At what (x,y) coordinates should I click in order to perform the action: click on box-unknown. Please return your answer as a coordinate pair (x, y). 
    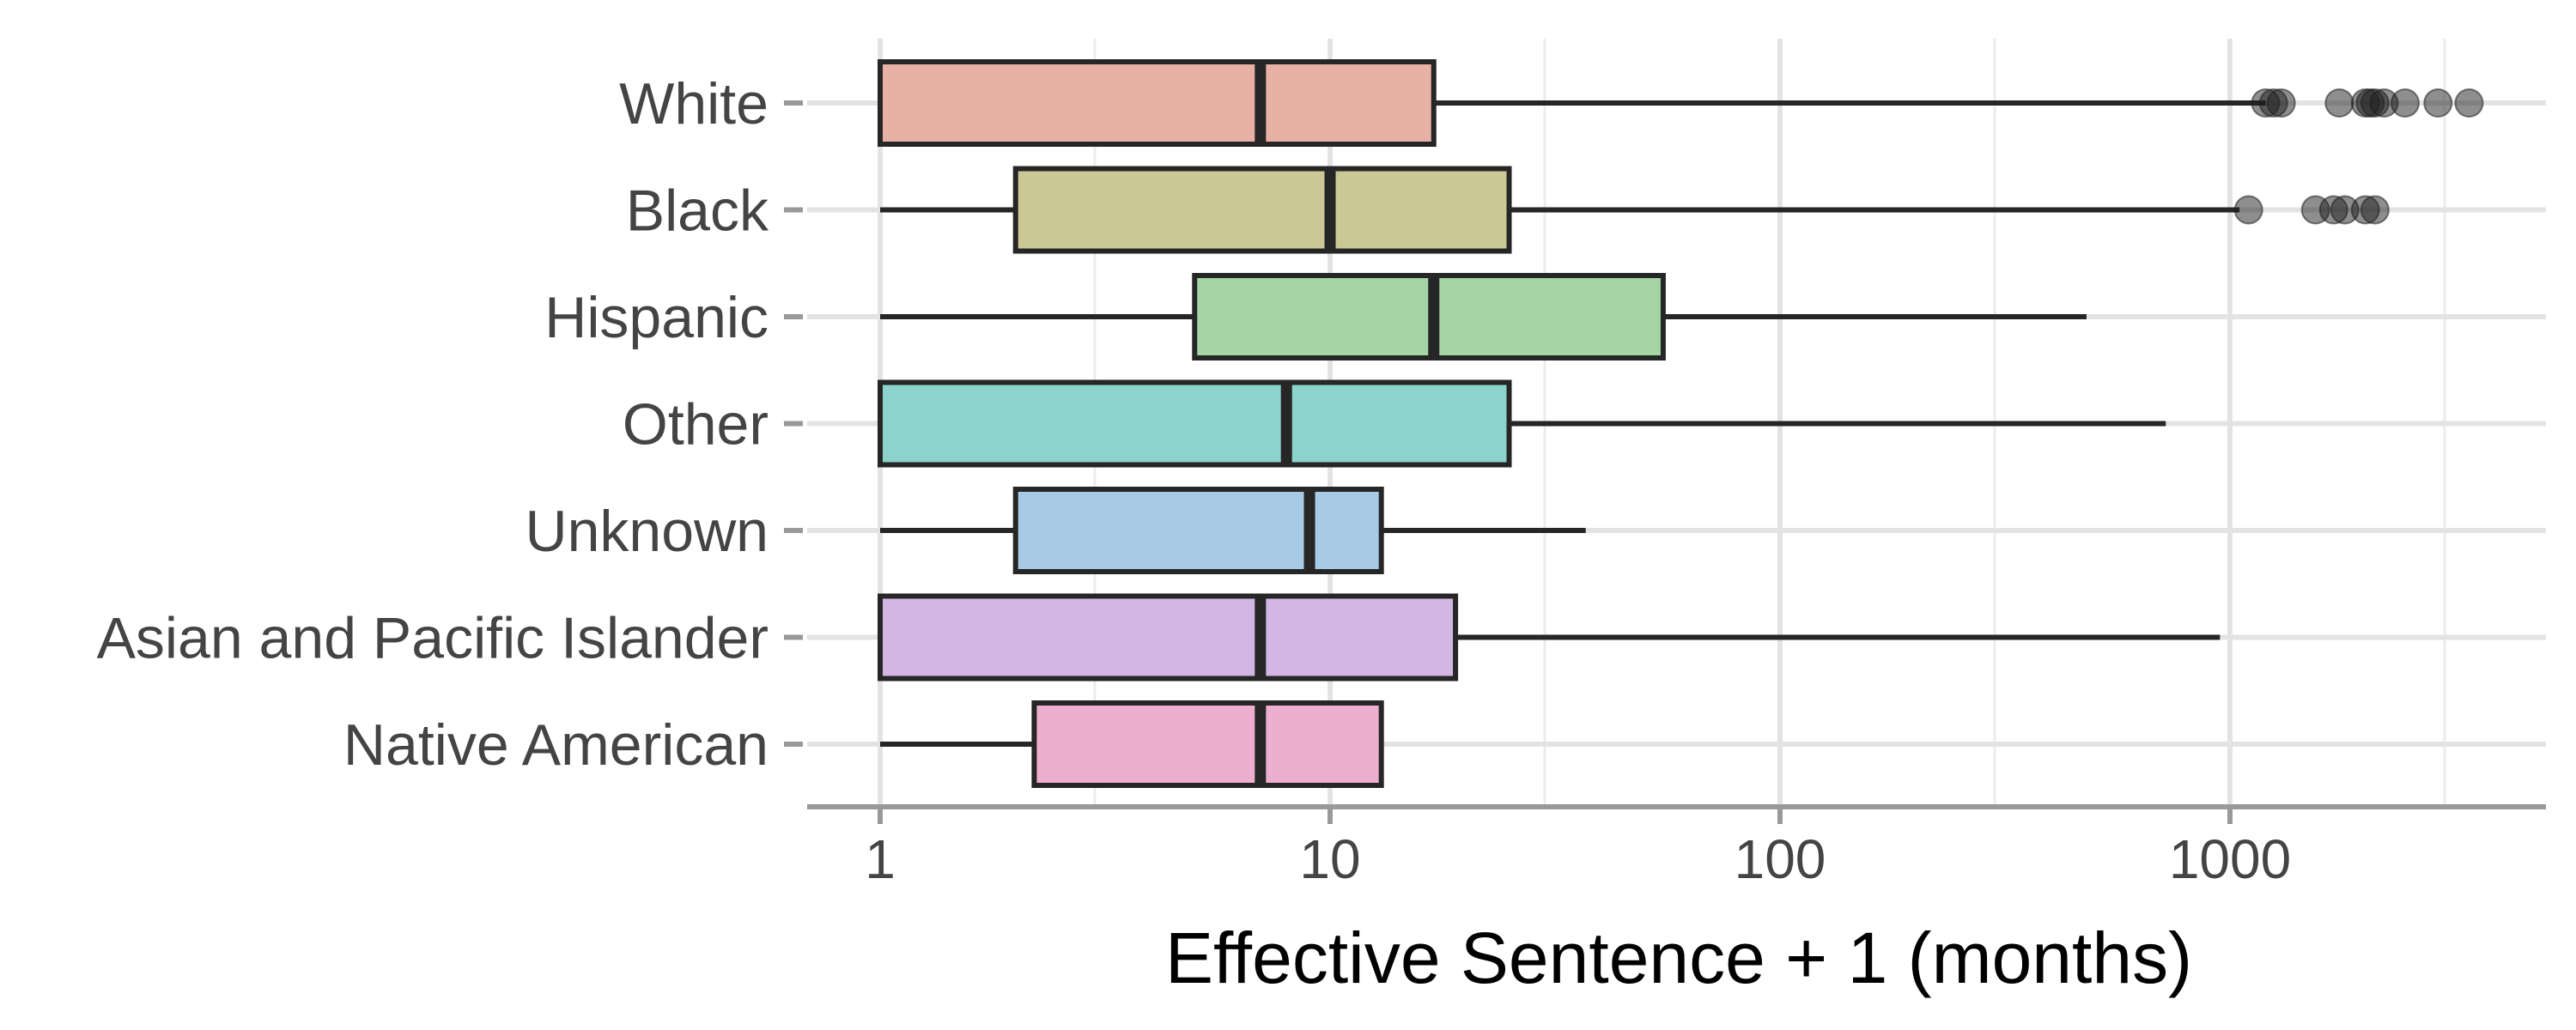
    Looking at the image, I should click on (1233, 530).